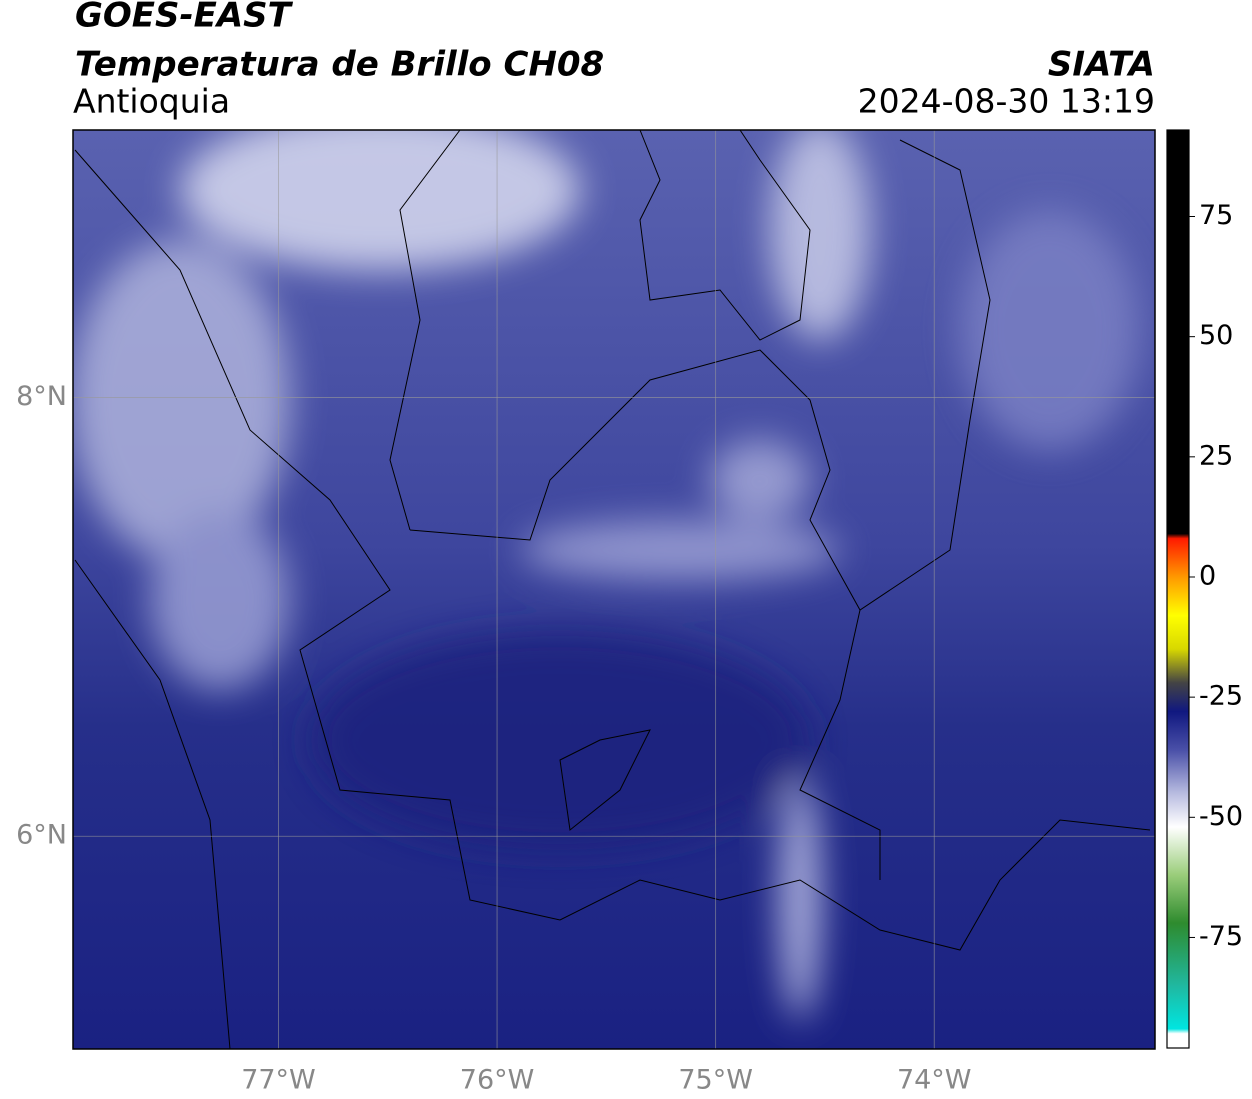 Image resolution: width=1252 pixels, height=1099 pixels. Describe the element at coordinates (151, 101) in the screenshot. I see `region: Antioquia` at that location.